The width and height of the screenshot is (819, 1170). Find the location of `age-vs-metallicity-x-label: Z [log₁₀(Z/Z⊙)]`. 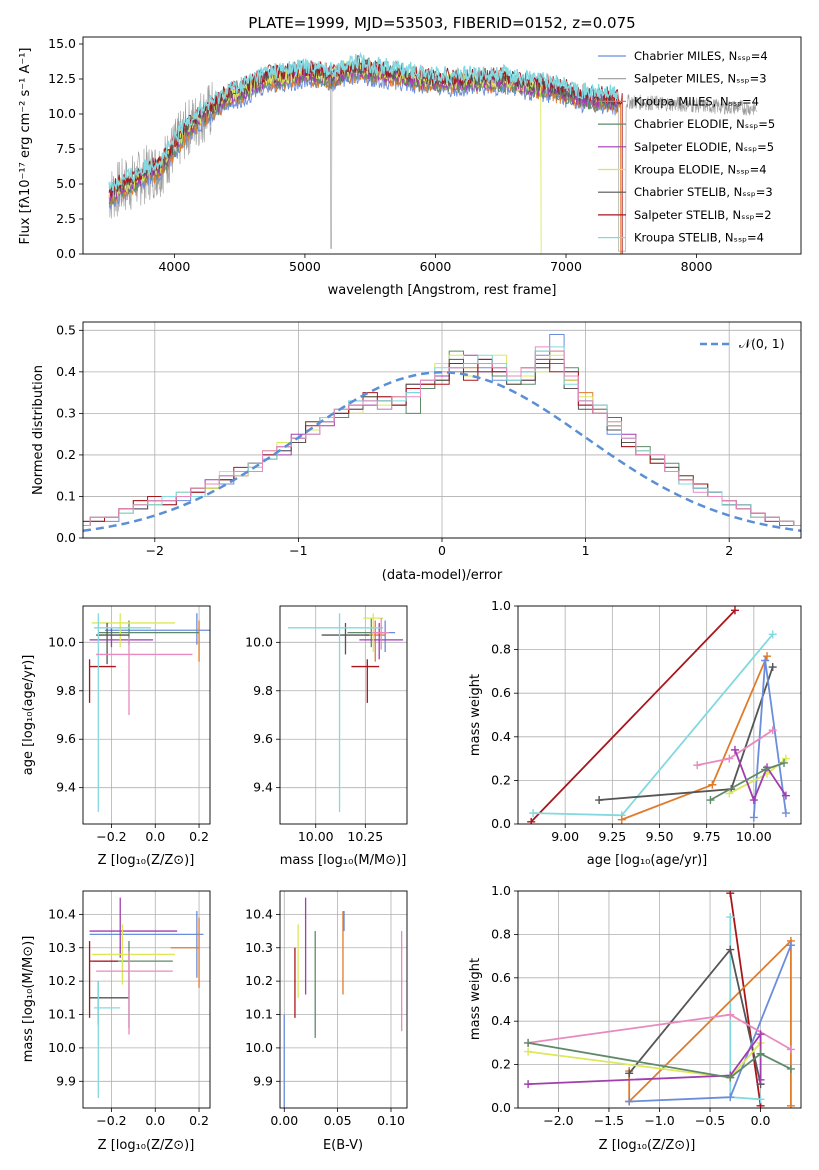

age-vs-metallicity-x-label: Z [log₁₀(Z/Z⊙)] is located at coordinates (146, 860).